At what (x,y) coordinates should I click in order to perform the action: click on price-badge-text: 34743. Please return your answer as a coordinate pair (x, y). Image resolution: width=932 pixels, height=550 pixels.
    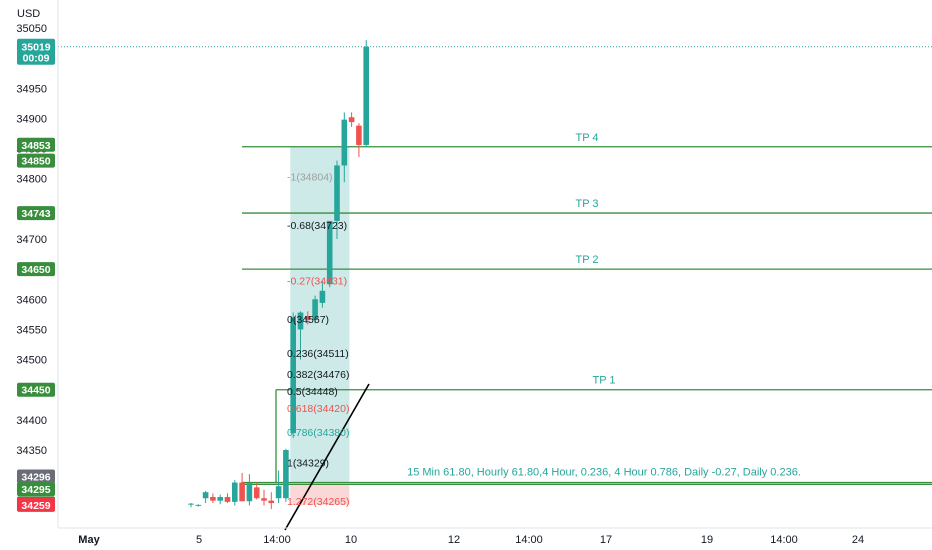
    Looking at the image, I should click on (35, 214).